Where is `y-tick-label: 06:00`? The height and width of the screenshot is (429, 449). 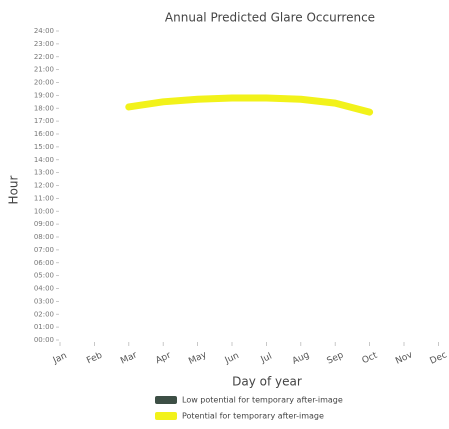 y-tick-label: 06:00 is located at coordinates (44, 263).